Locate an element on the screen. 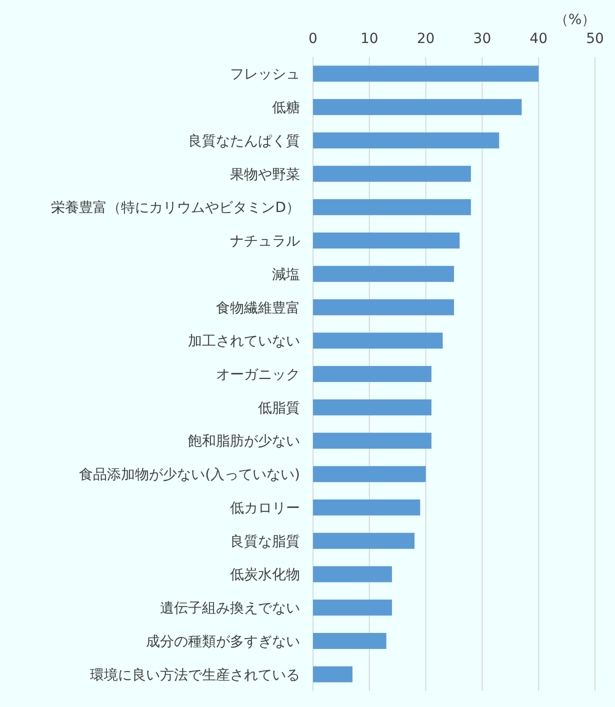 The image size is (615, 707). y-tick-label: 成分の種類が多すぎない is located at coordinates (223, 642).